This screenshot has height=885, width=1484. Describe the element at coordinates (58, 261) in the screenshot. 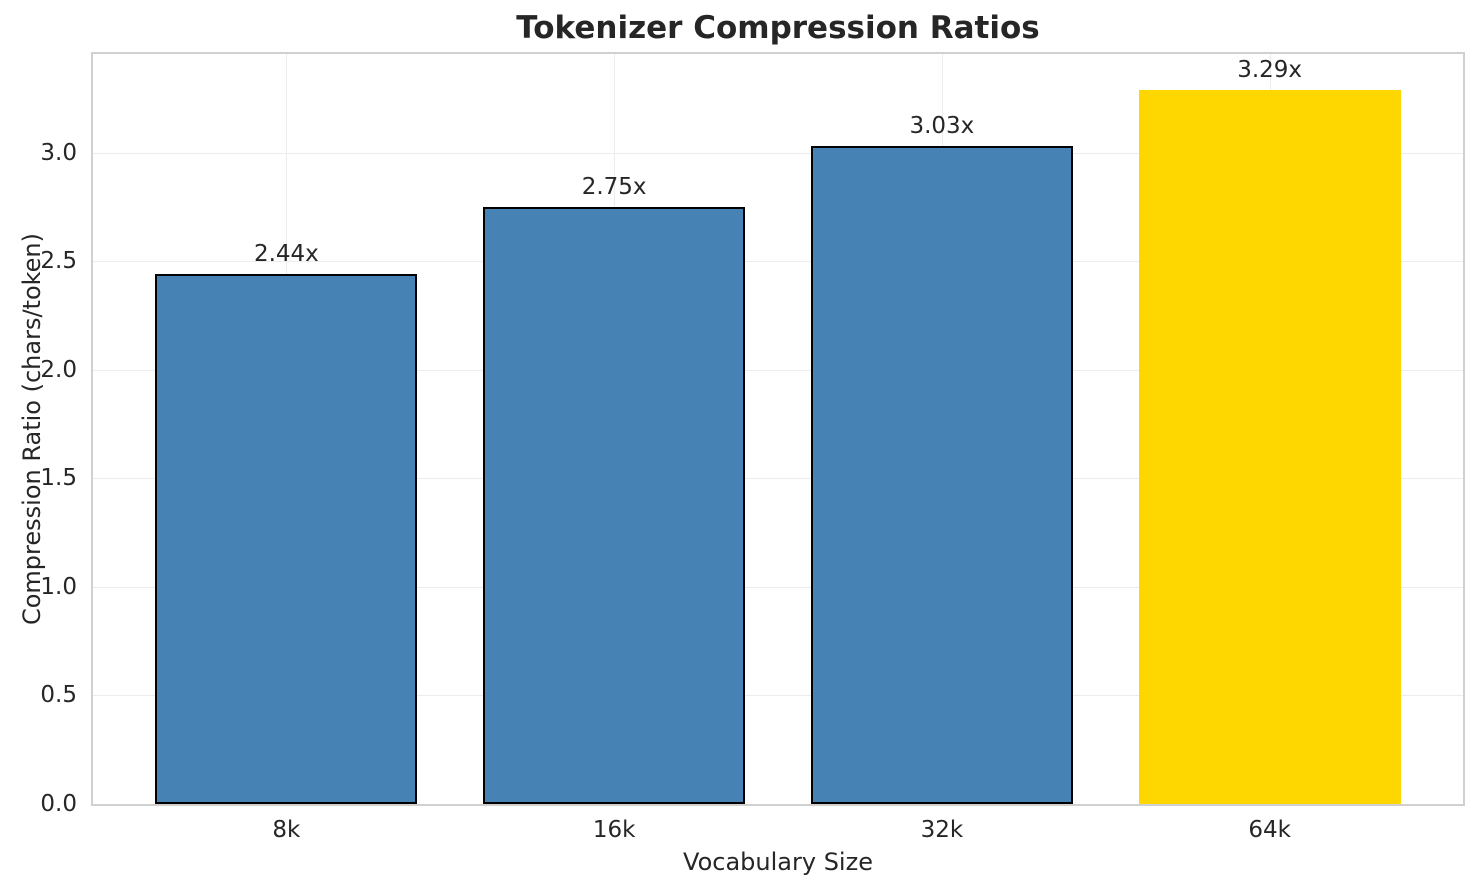

I see `y-tick-label: 2.5` at that location.